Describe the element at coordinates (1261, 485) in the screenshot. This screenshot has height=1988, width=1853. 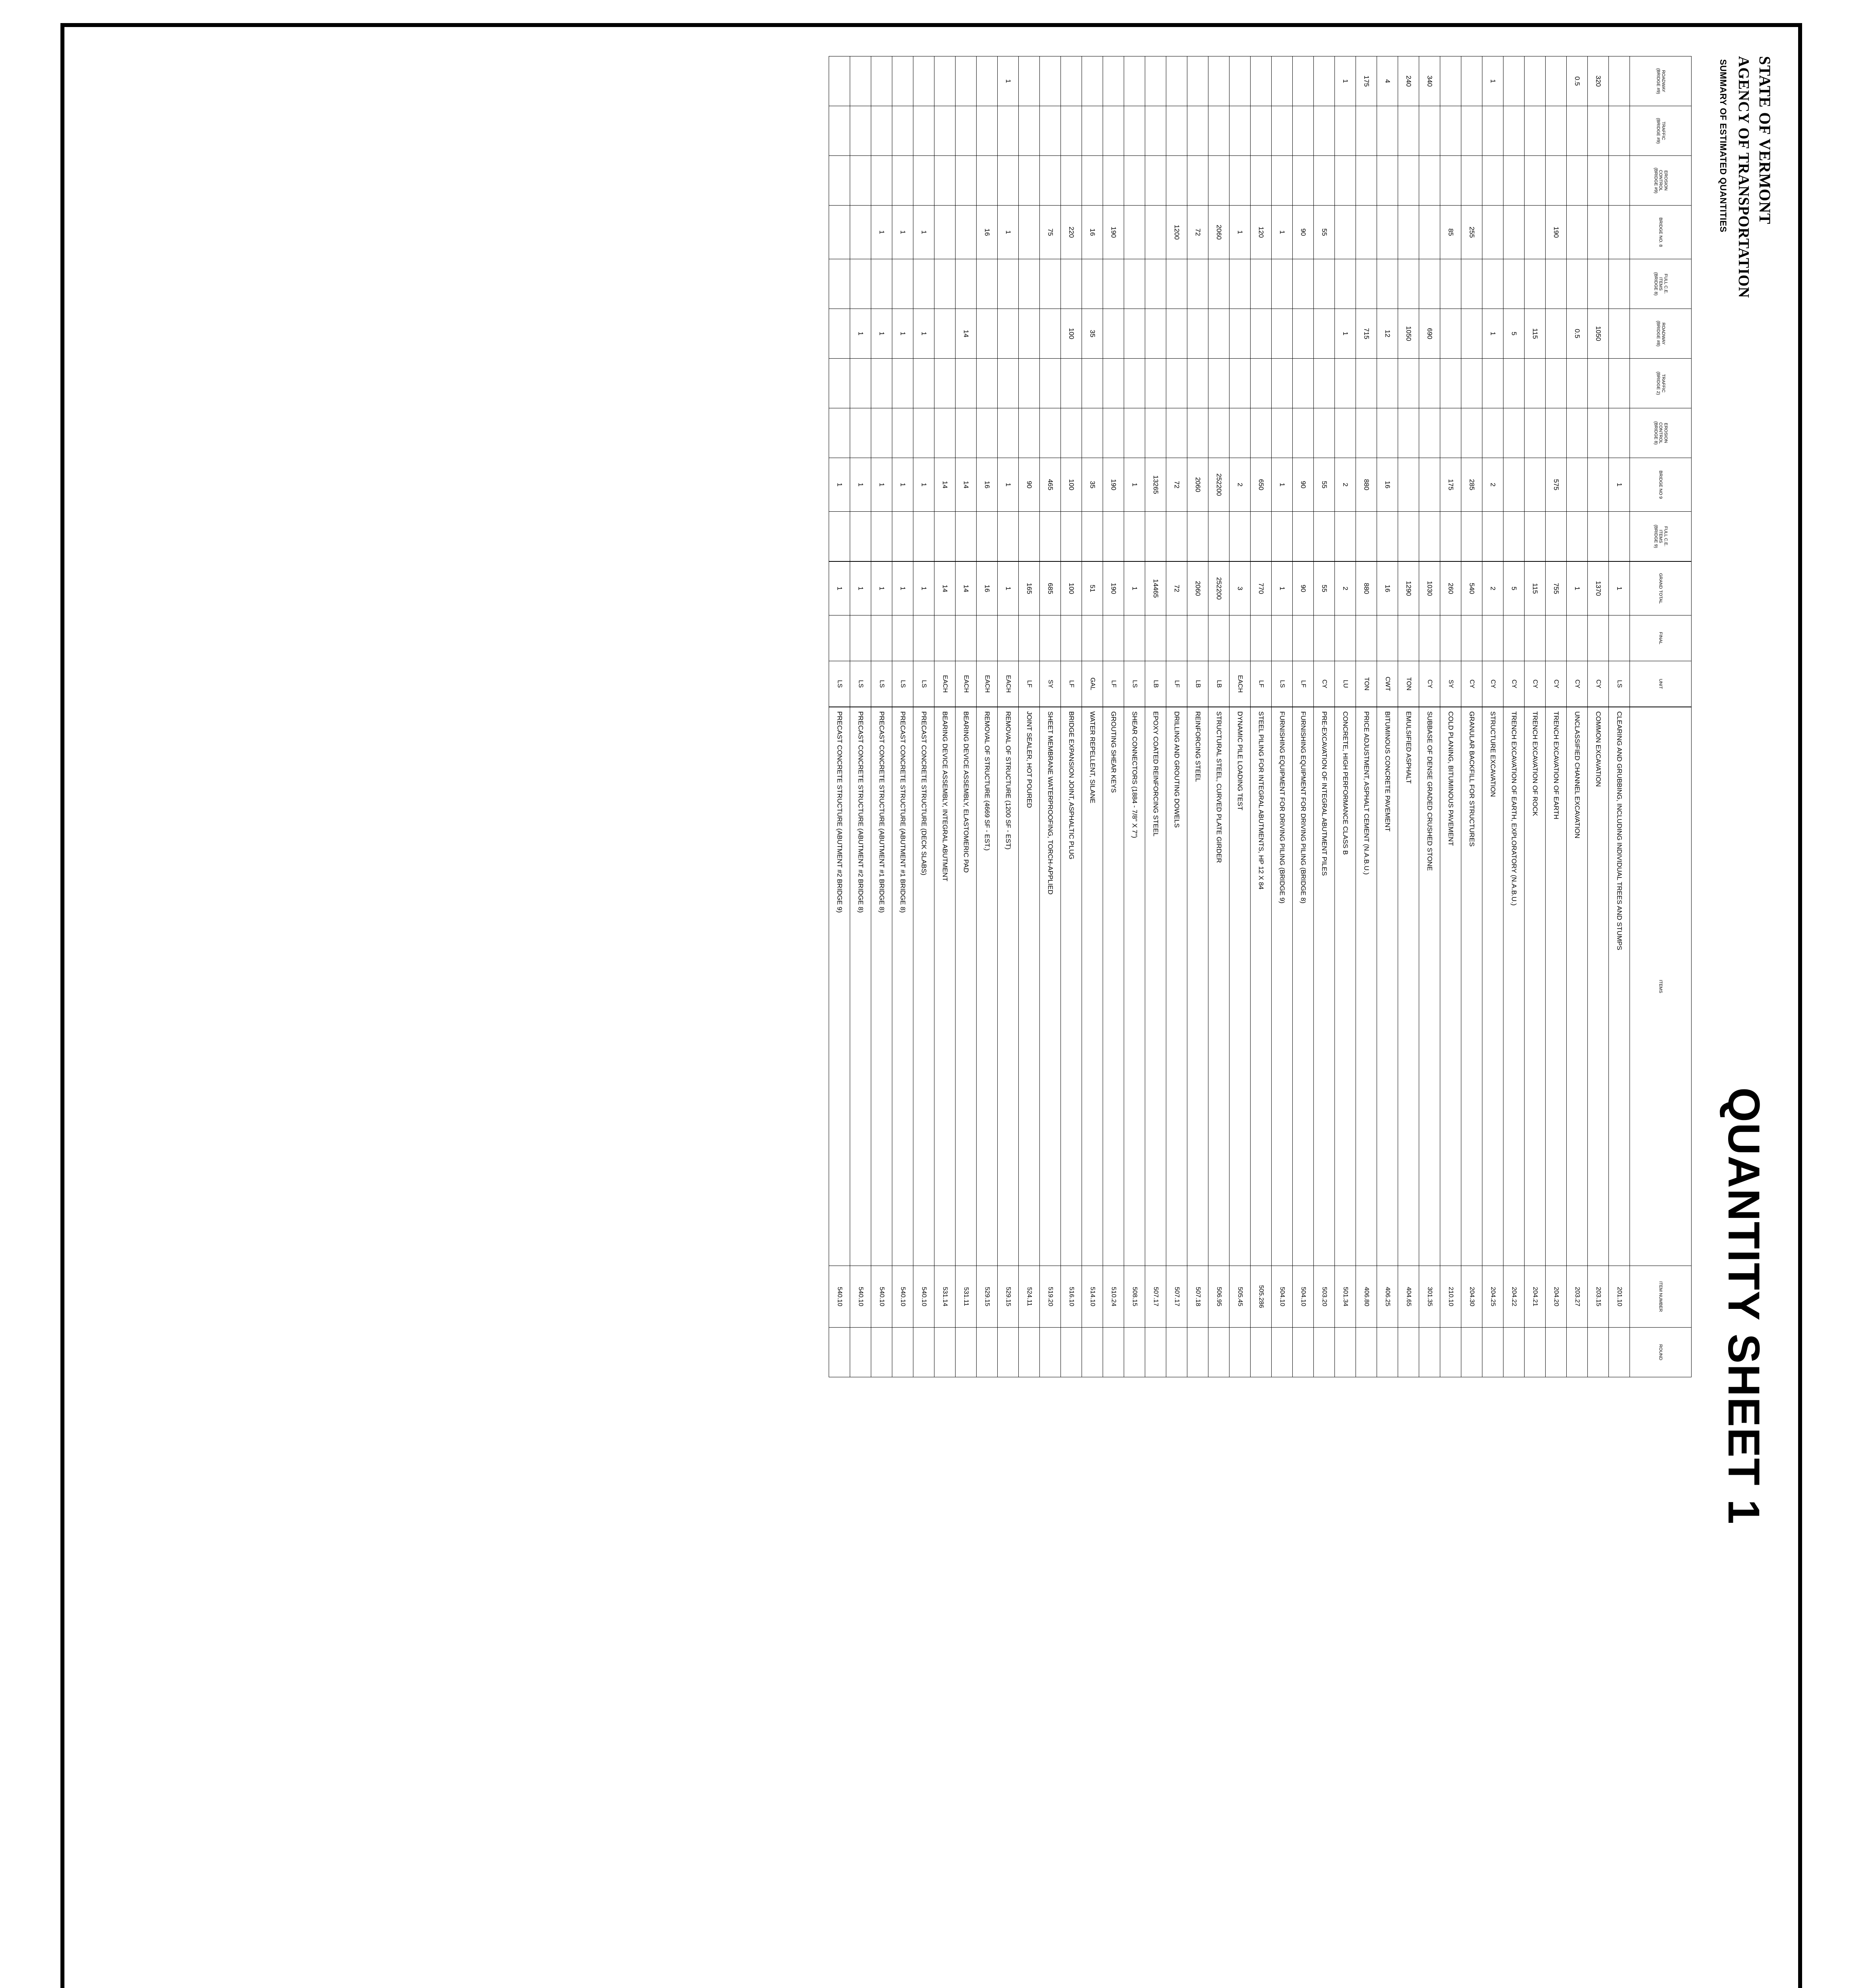
I see `cell-bridge_no9: 650` at that location.